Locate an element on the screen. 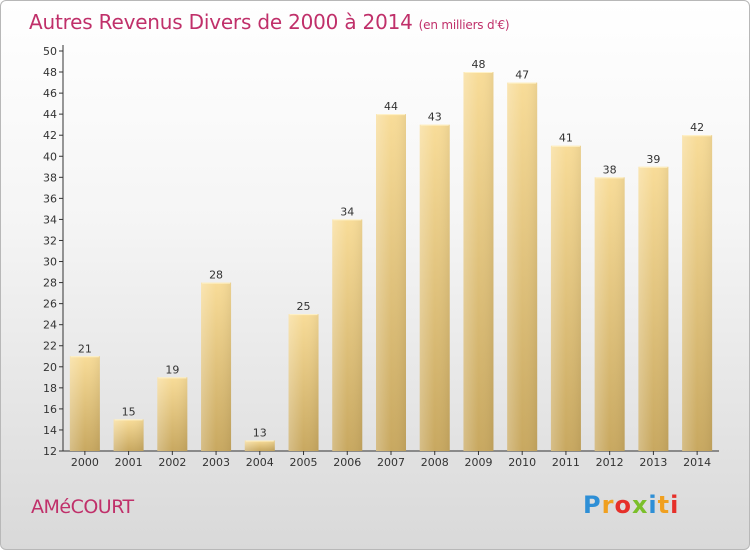 Image resolution: width=750 pixels, height=550 pixels. value-label: 41 is located at coordinates (566, 138).